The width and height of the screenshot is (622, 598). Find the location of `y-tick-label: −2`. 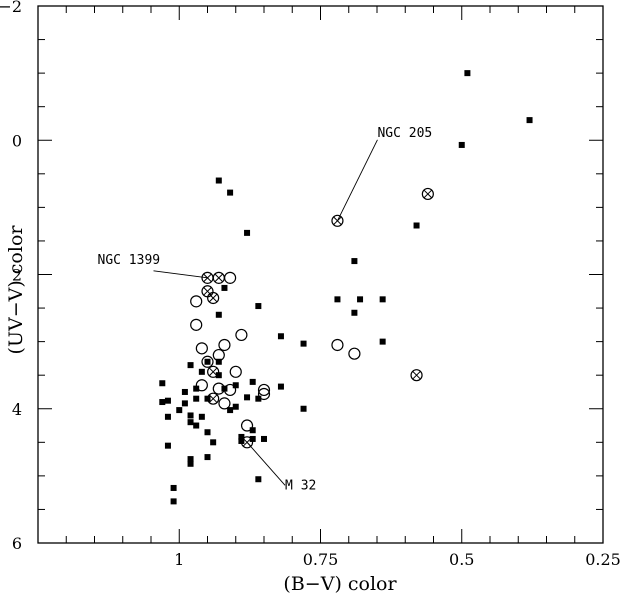

y-tick-label: −2 is located at coordinates (11, 8).